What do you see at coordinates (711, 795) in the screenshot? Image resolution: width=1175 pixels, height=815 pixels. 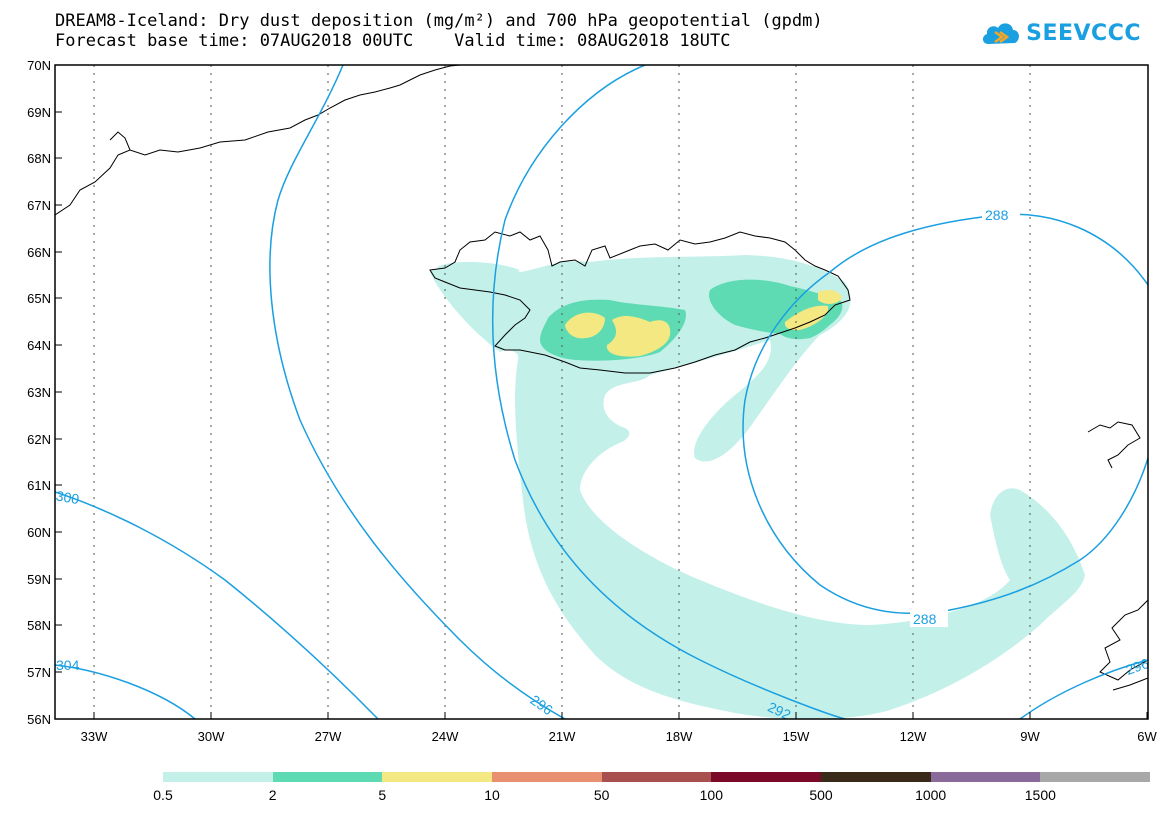 I see `legend-label: 100` at bounding box center [711, 795].